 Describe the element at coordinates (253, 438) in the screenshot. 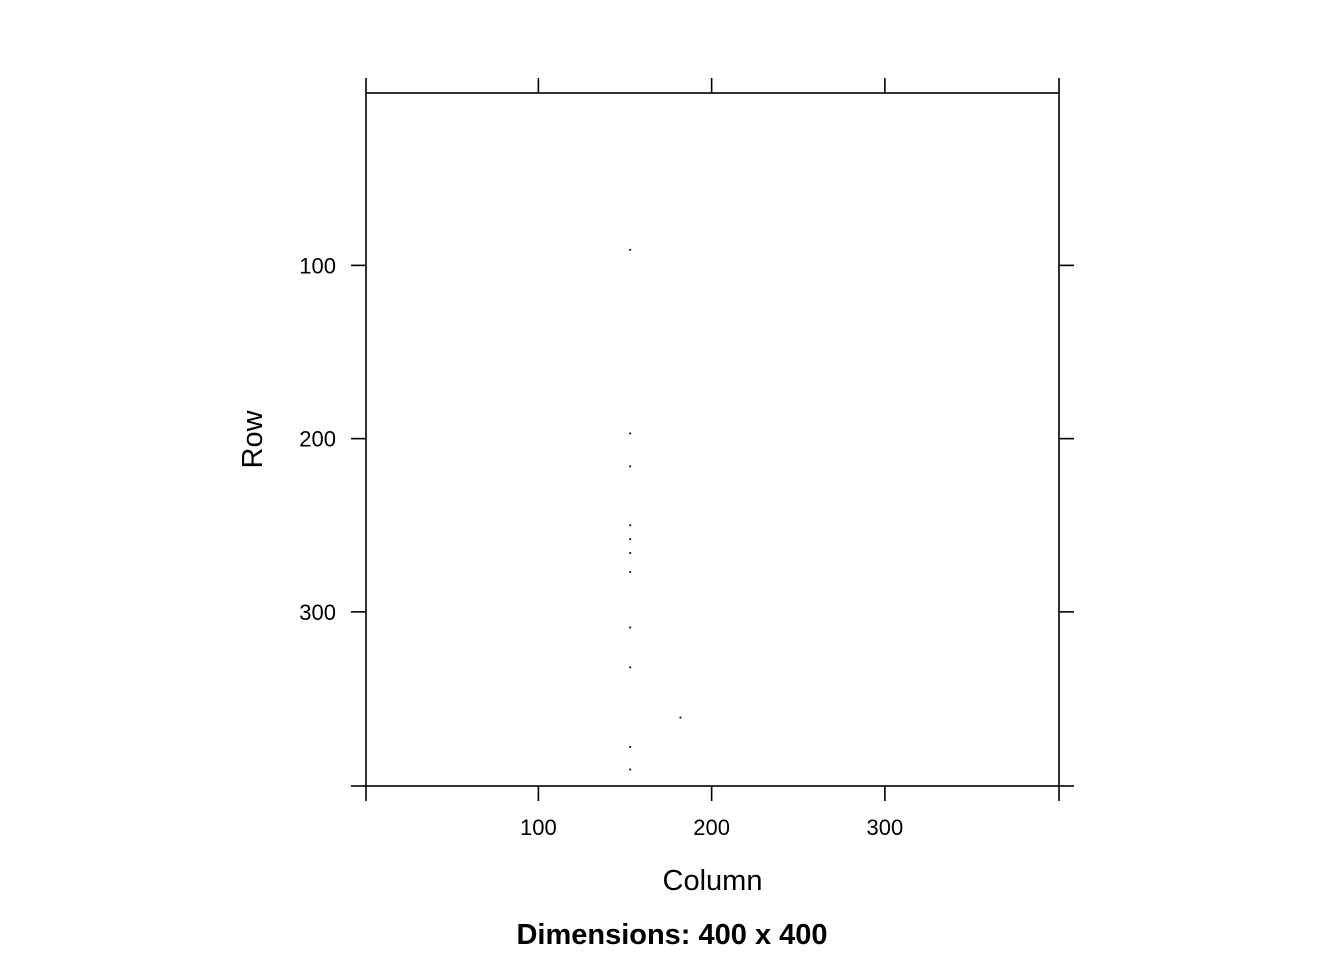

I see `y-axis-title: Row` at that location.